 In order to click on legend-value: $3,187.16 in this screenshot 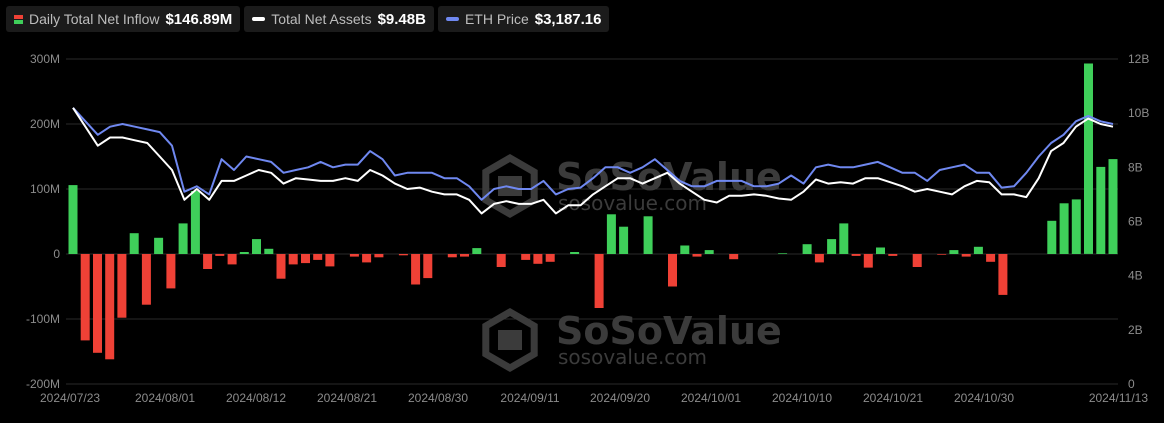, I will do `click(568, 19)`.